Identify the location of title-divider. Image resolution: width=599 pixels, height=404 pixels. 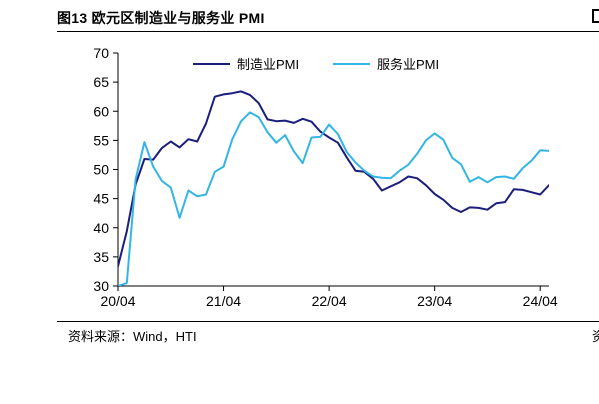
(328, 31).